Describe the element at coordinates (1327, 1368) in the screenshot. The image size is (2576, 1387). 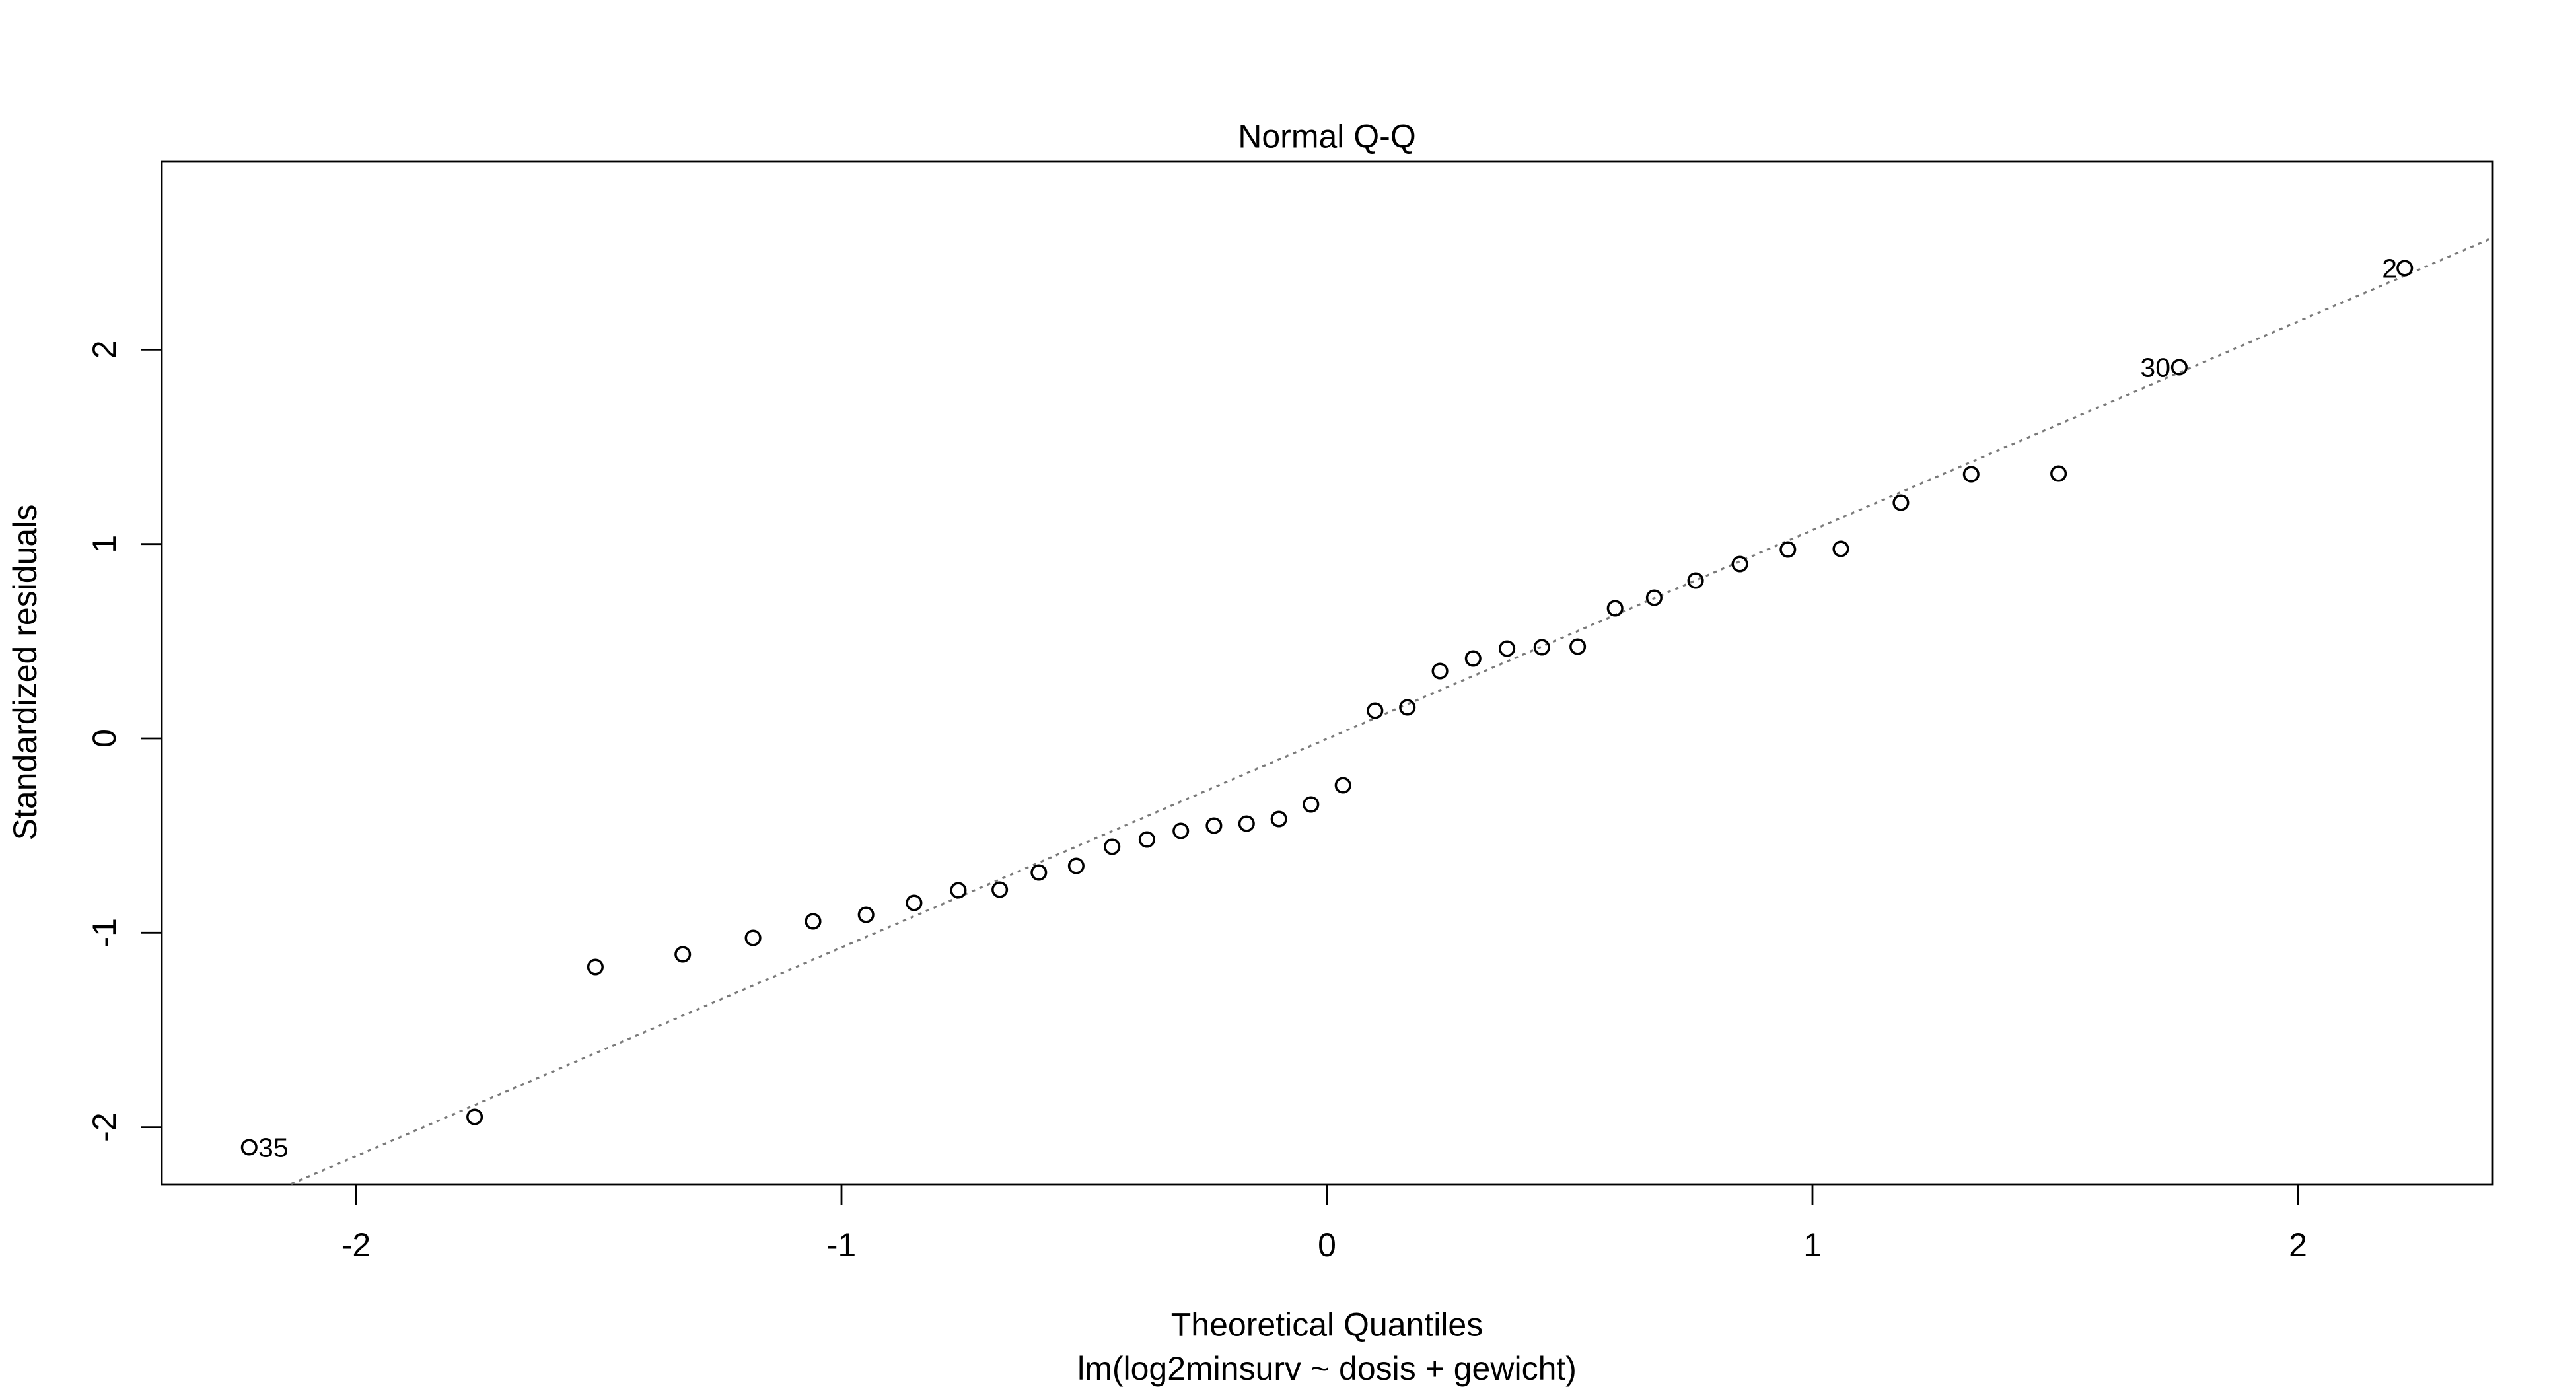
I see `svg-text:lm(log2minsurv ~ dosis + gewic: lm(log2minsurv ~ dosis + gewicht)` at that location.